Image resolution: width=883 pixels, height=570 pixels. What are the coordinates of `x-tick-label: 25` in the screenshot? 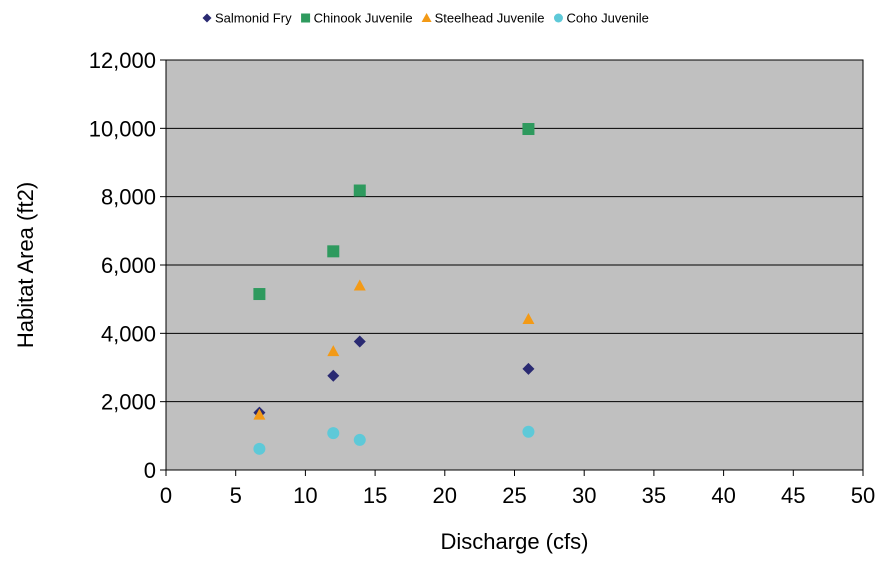 It's located at (514, 495).